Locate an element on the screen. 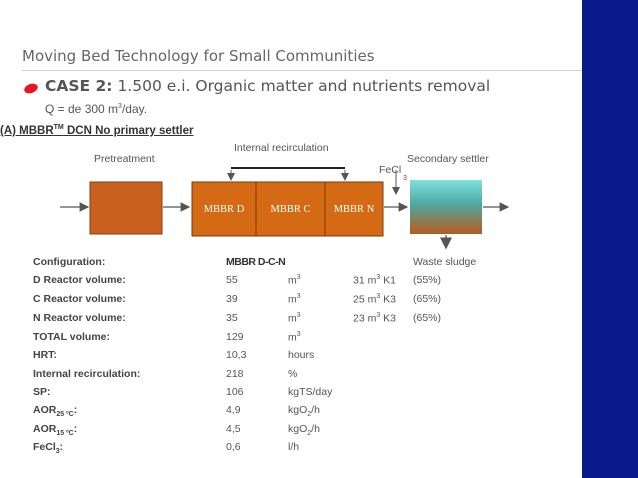  param-value: 39 is located at coordinates (232, 299).